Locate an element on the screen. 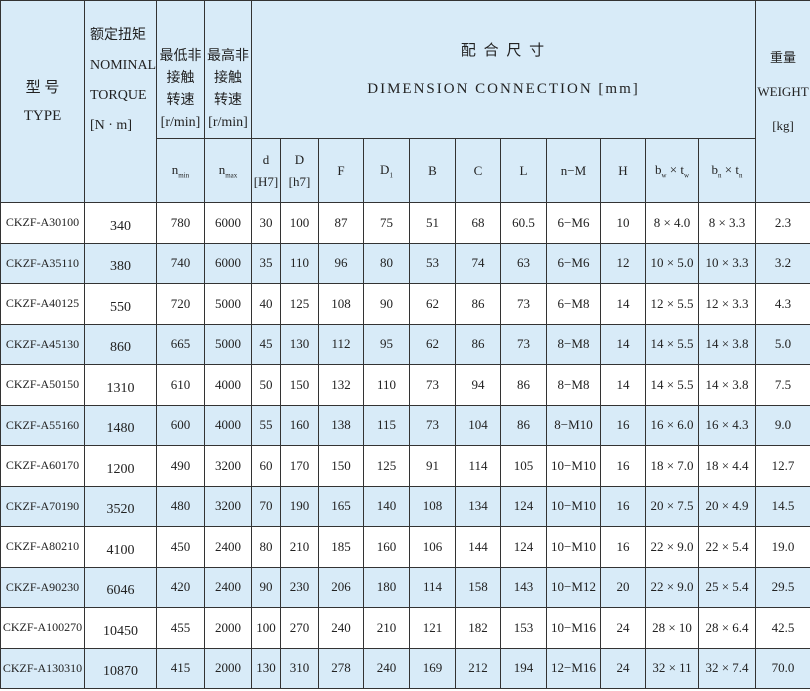 Image resolution: width=810 pixels, height=691 pixels. cell-bw-tw: 28 × 10 is located at coordinates (672, 628).